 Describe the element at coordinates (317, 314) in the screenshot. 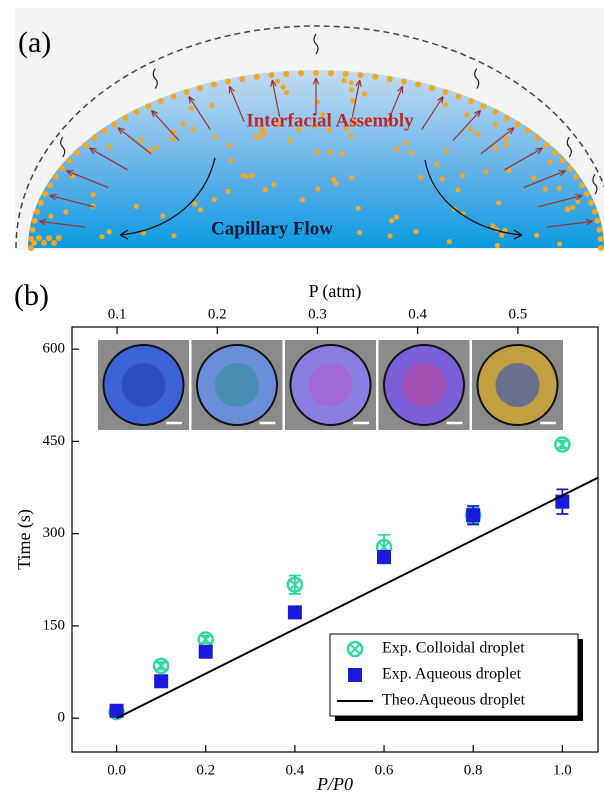

I see `x2-tick-label: 0.3` at that location.